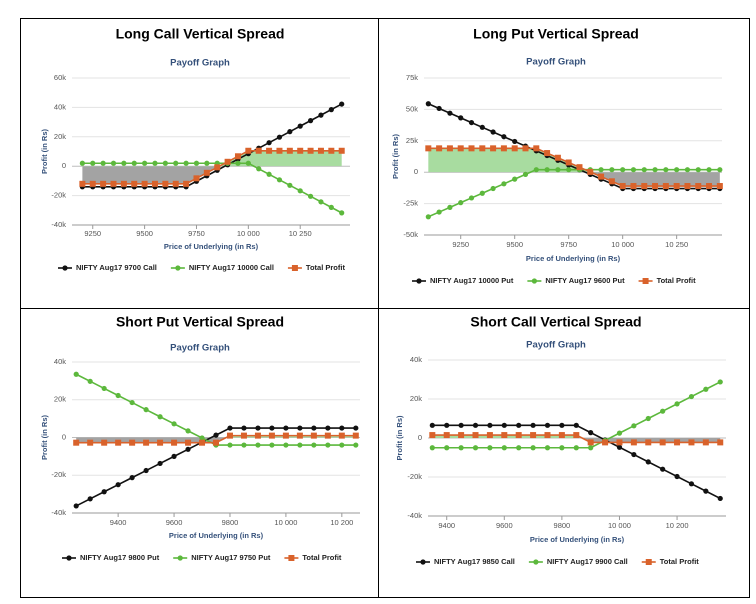 Image resolution: width=756 pixels, height=604 pixels. What do you see at coordinates (677, 525) in the screenshot?
I see `x-tick-label: 10 200` at bounding box center [677, 525].